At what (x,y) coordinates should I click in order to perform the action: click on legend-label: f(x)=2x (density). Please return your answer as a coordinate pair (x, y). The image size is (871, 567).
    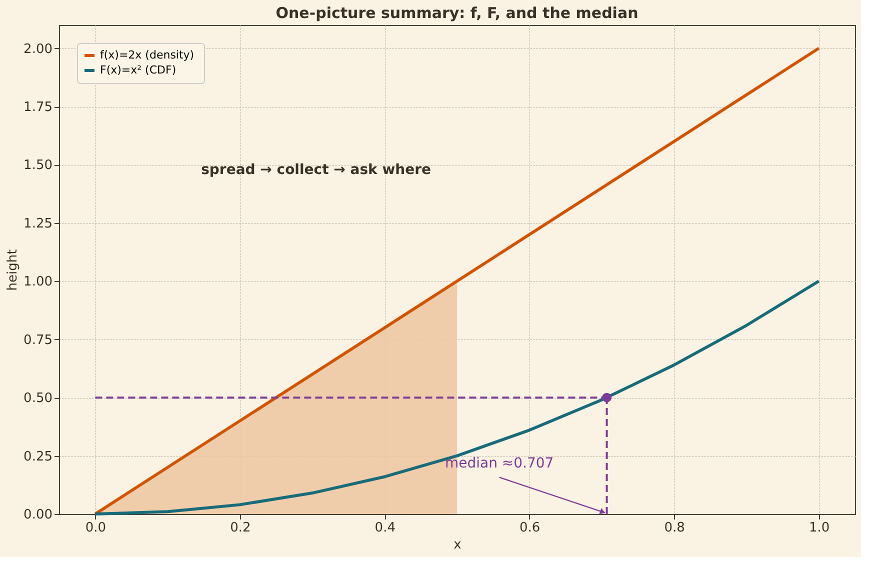
    Looking at the image, I should click on (147, 55).